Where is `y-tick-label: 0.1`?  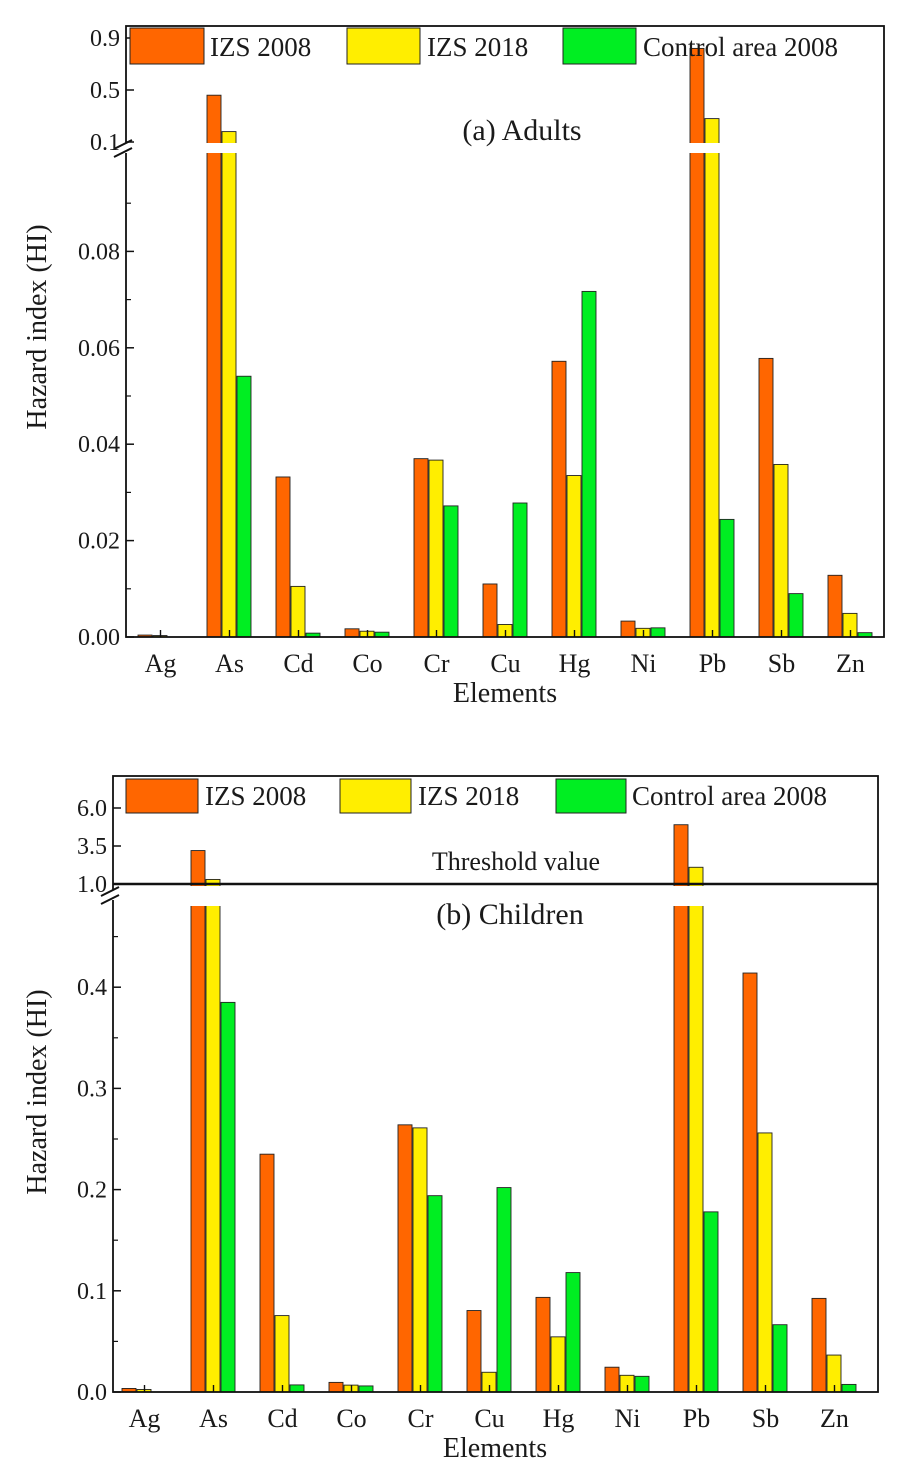
y-tick-label: 0.1 is located at coordinates (92, 1292).